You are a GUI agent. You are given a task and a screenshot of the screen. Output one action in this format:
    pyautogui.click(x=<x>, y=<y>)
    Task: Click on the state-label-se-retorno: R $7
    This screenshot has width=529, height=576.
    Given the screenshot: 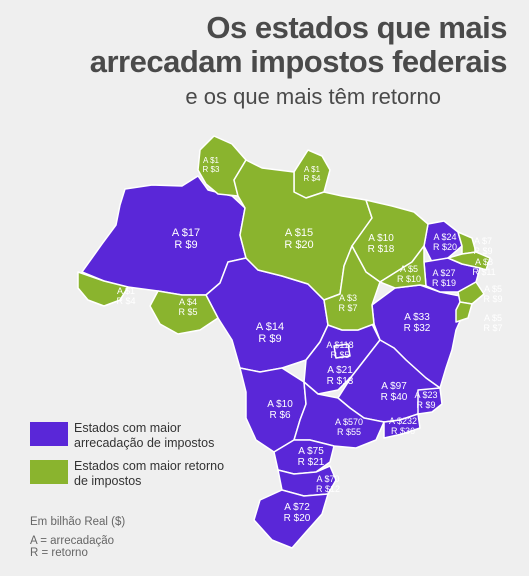 What is the action you would take?
    pyautogui.click(x=492, y=328)
    